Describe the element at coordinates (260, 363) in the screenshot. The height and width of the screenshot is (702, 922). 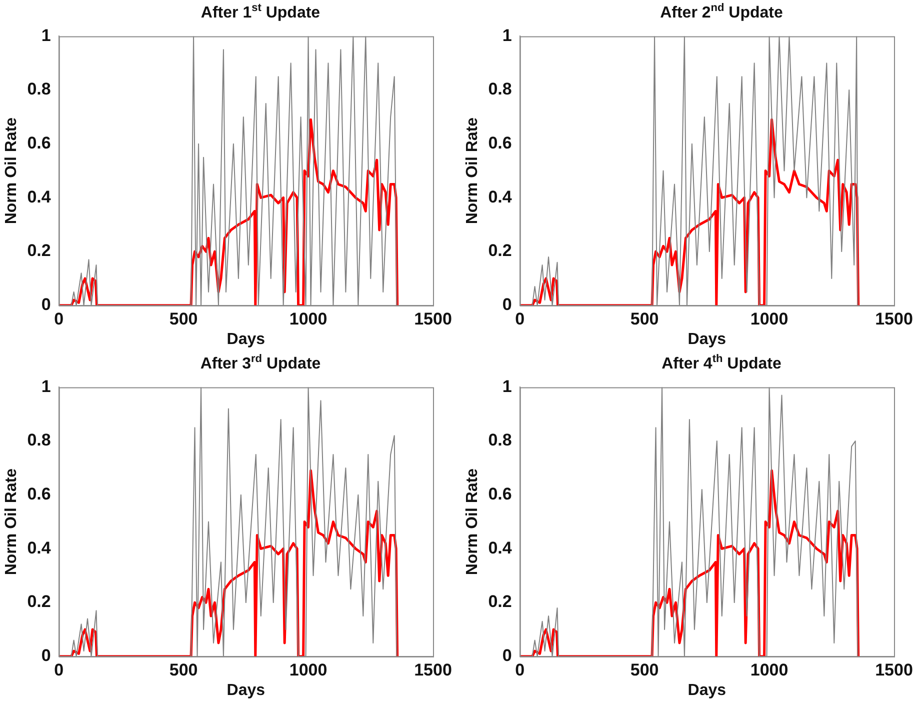
I see `chart-title: After 3$^{rd}$ Update` at that location.